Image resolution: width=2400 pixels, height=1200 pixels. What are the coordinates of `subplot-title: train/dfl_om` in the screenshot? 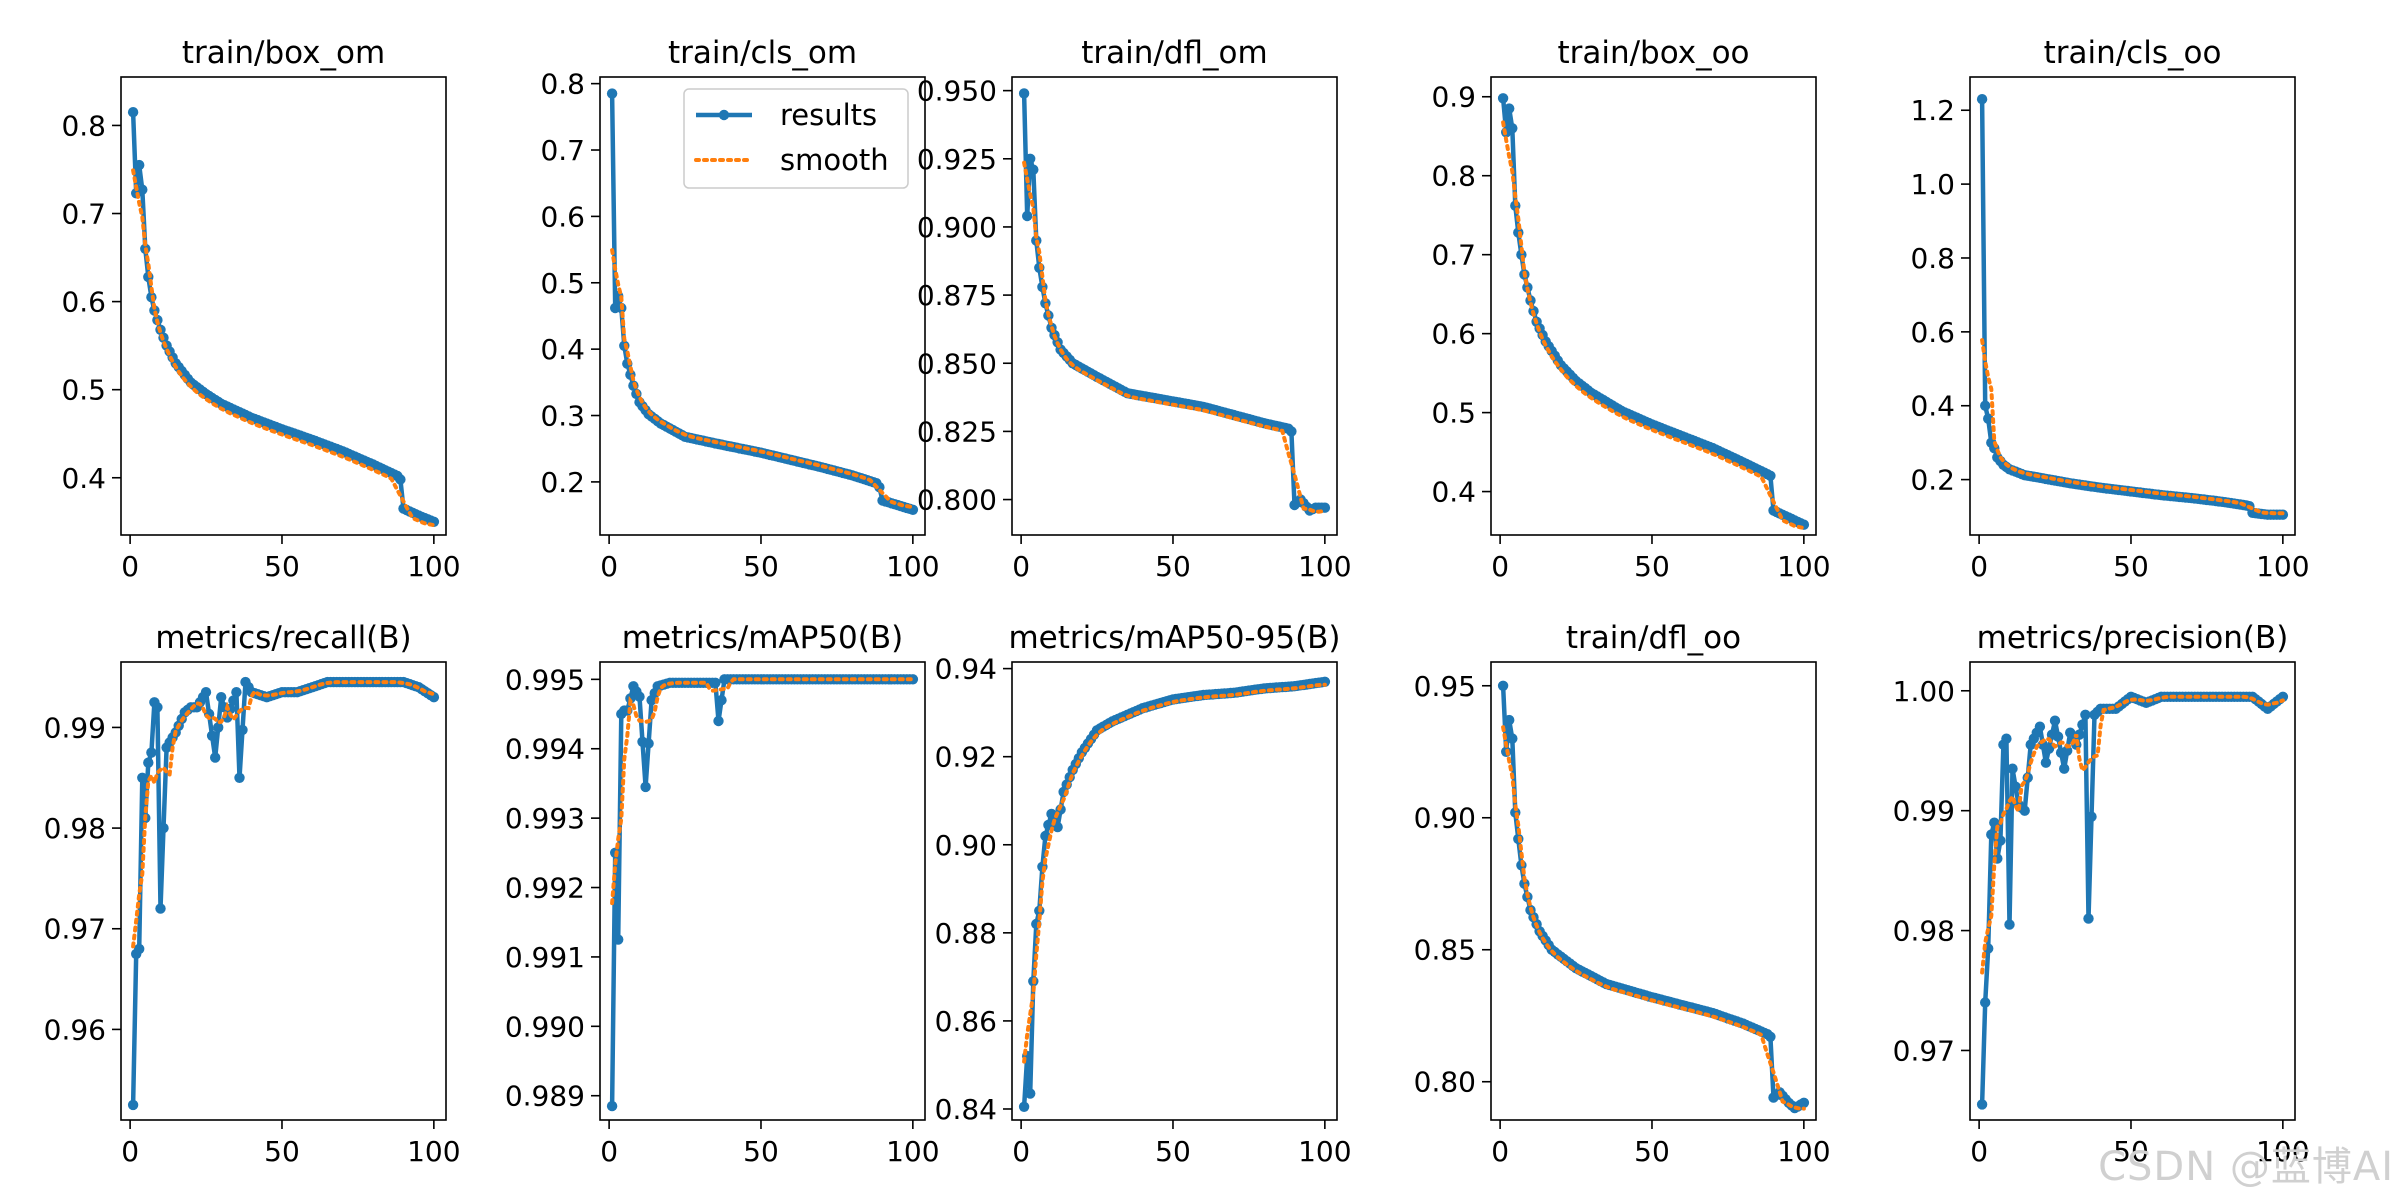 It's located at (1174, 53).